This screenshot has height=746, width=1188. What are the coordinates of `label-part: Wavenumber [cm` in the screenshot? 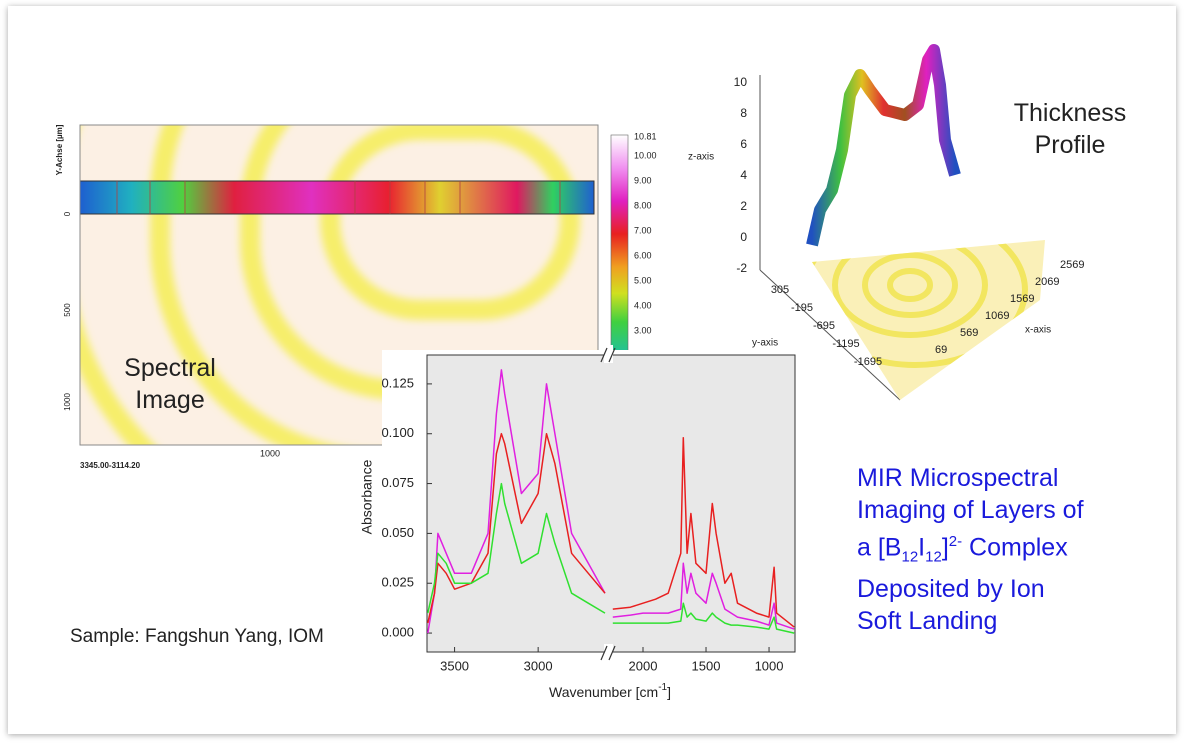 It's located at (603, 692).